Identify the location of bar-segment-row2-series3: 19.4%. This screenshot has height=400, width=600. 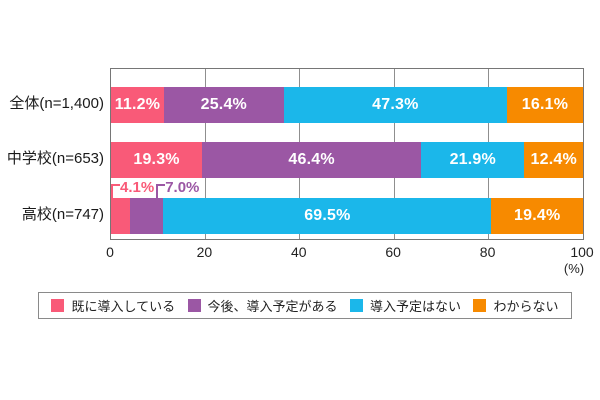
(537, 216).